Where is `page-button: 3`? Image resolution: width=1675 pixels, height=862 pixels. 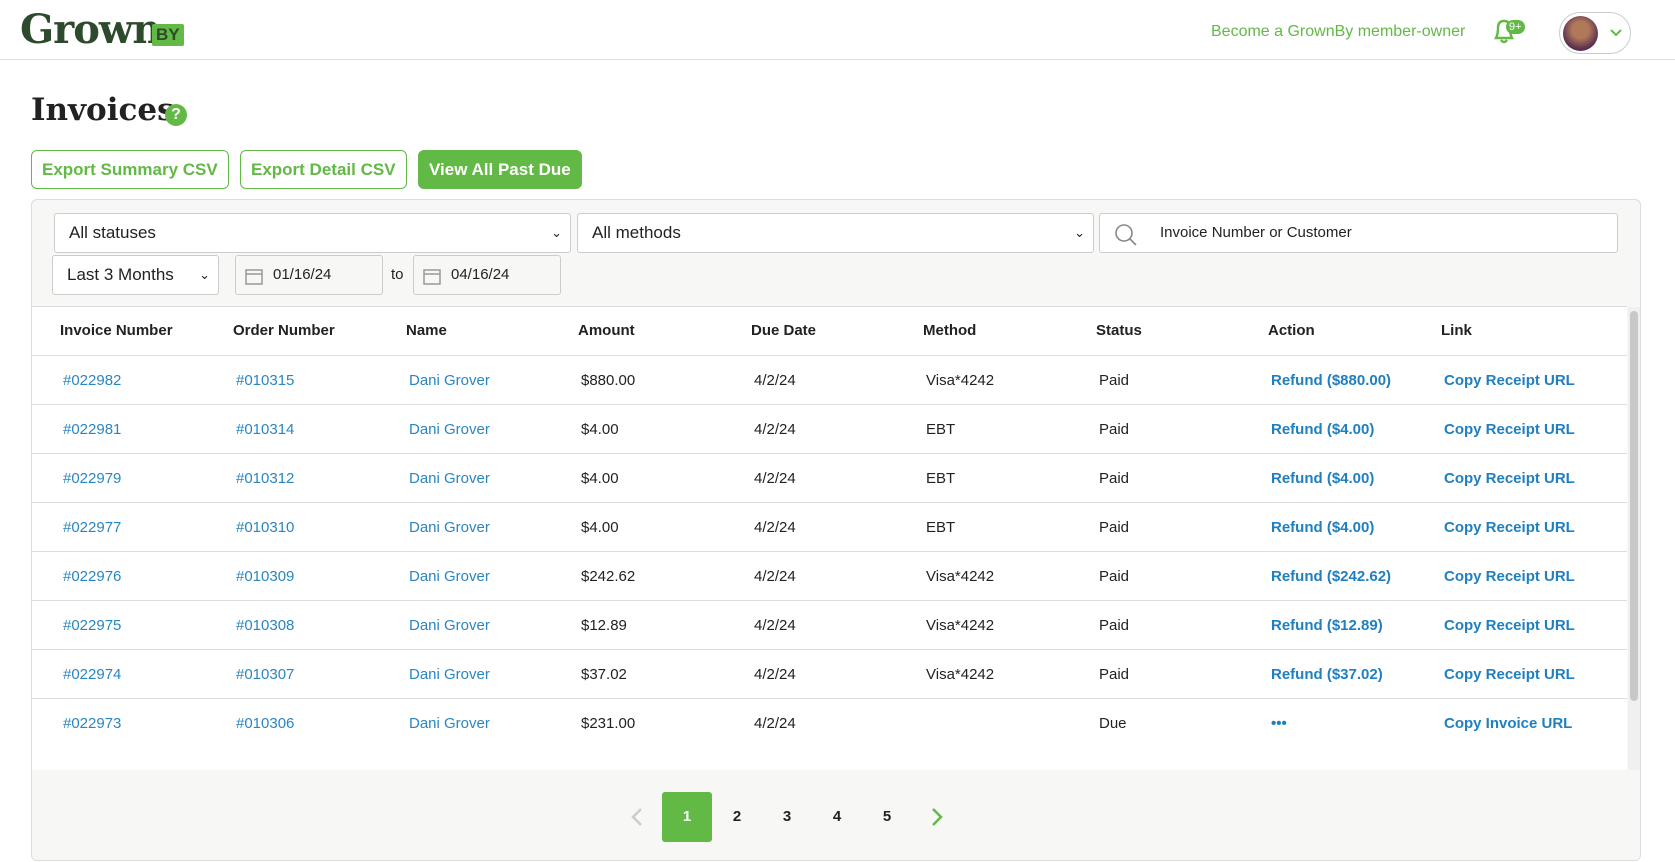
page-button: 3 is located at coordinates (787, 816).